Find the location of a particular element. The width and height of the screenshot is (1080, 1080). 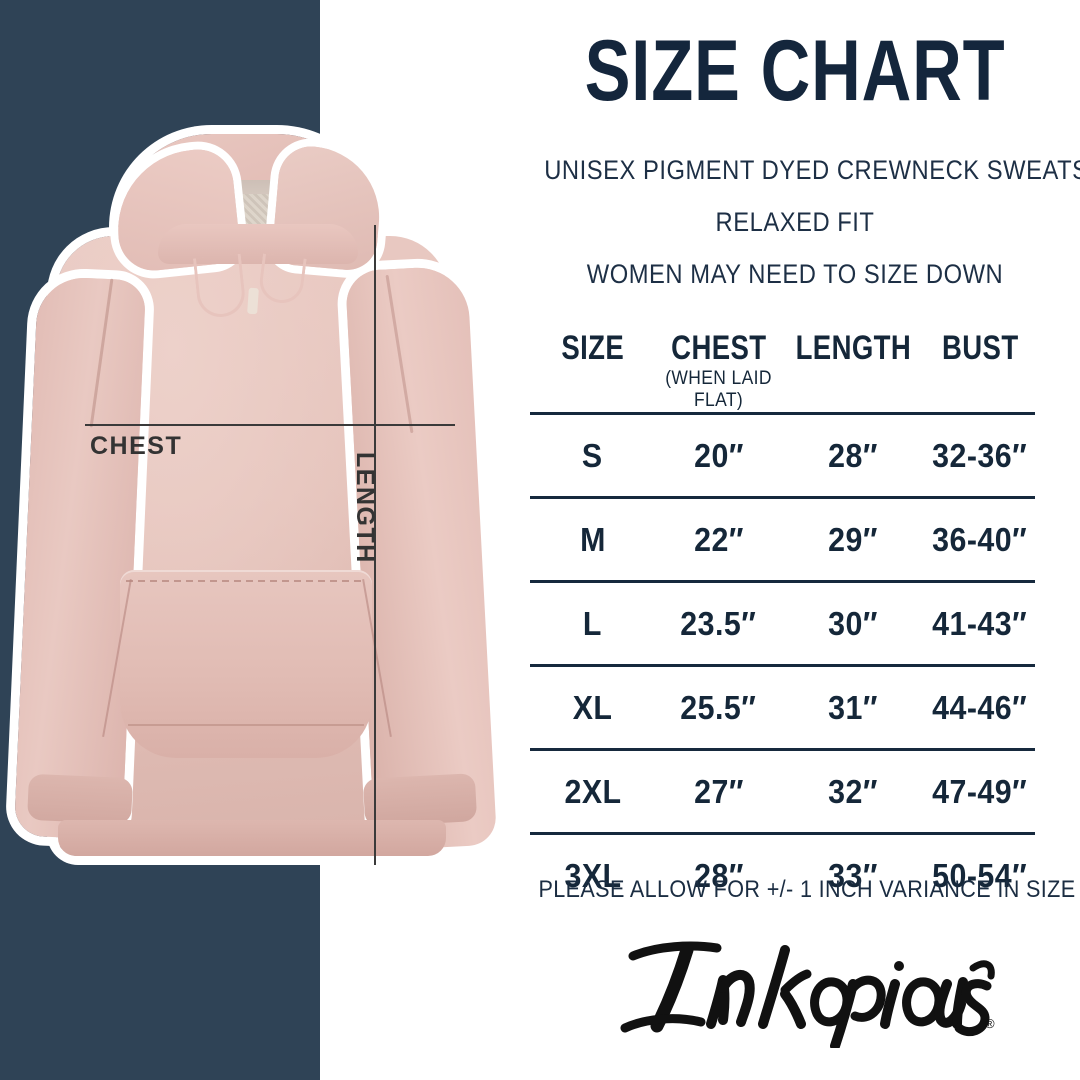

cell-size-value: M is located at coordinates (592, 539).